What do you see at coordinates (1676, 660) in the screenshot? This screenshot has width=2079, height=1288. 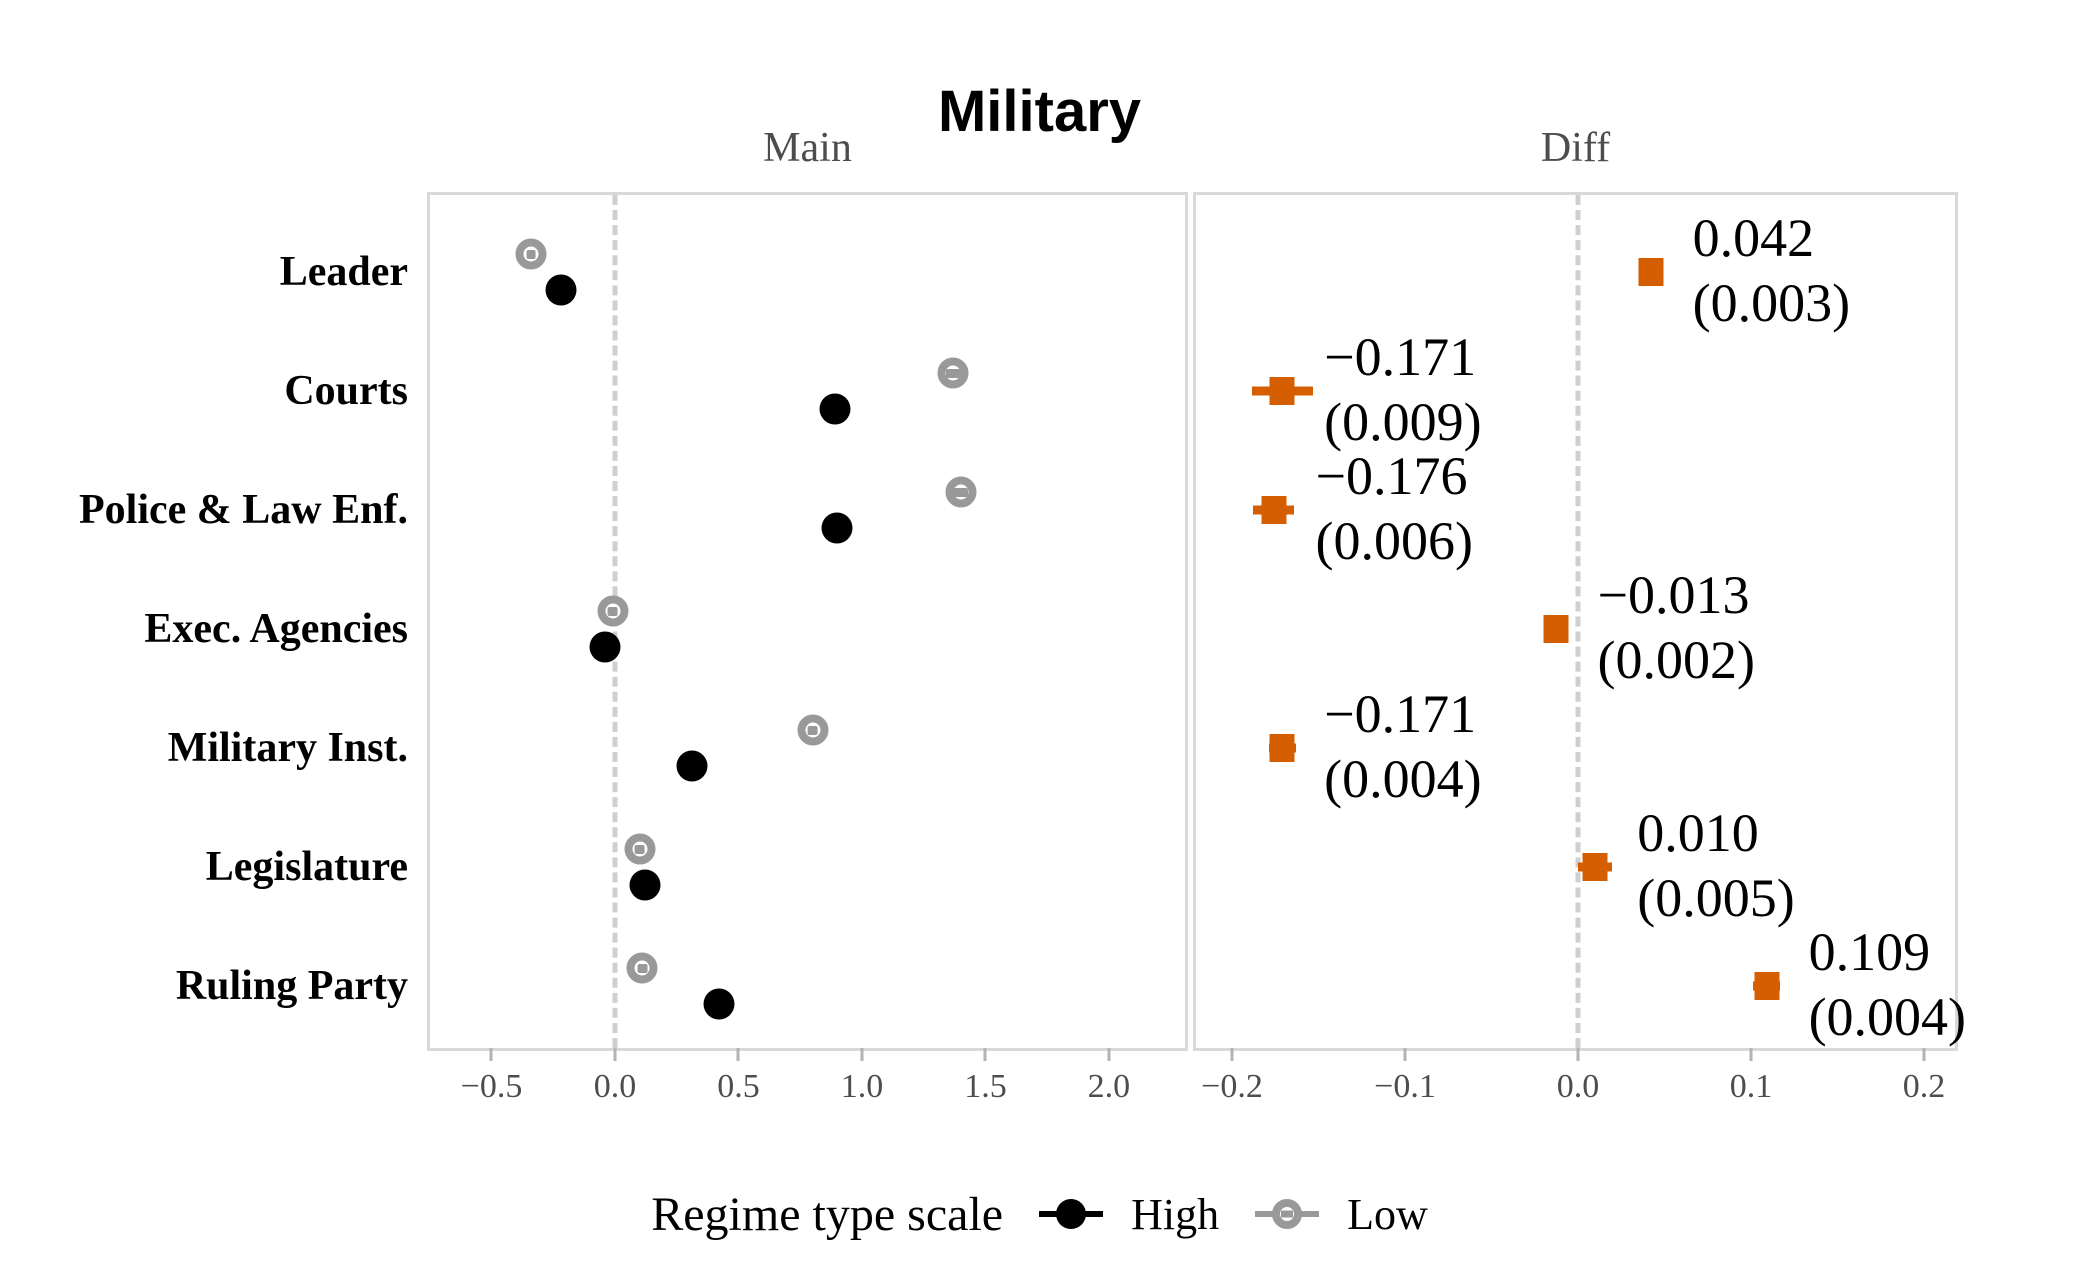 I see `diff-se-text: (0.002)` at bounding box center [1676, 660].